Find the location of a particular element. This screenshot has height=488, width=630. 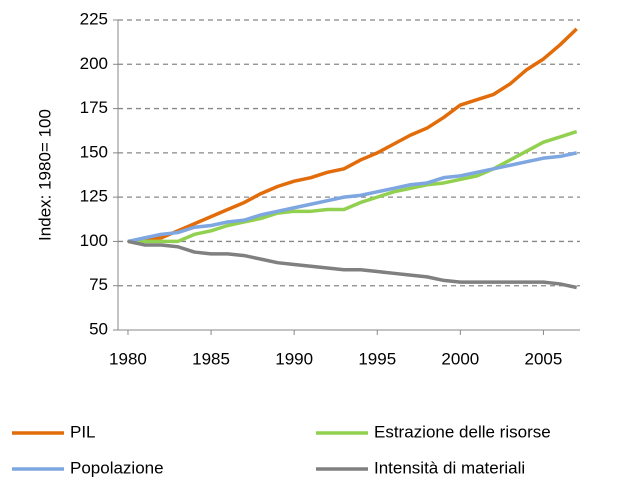

legend-label: Intensità di materiali is located at coordinates (449, 467).